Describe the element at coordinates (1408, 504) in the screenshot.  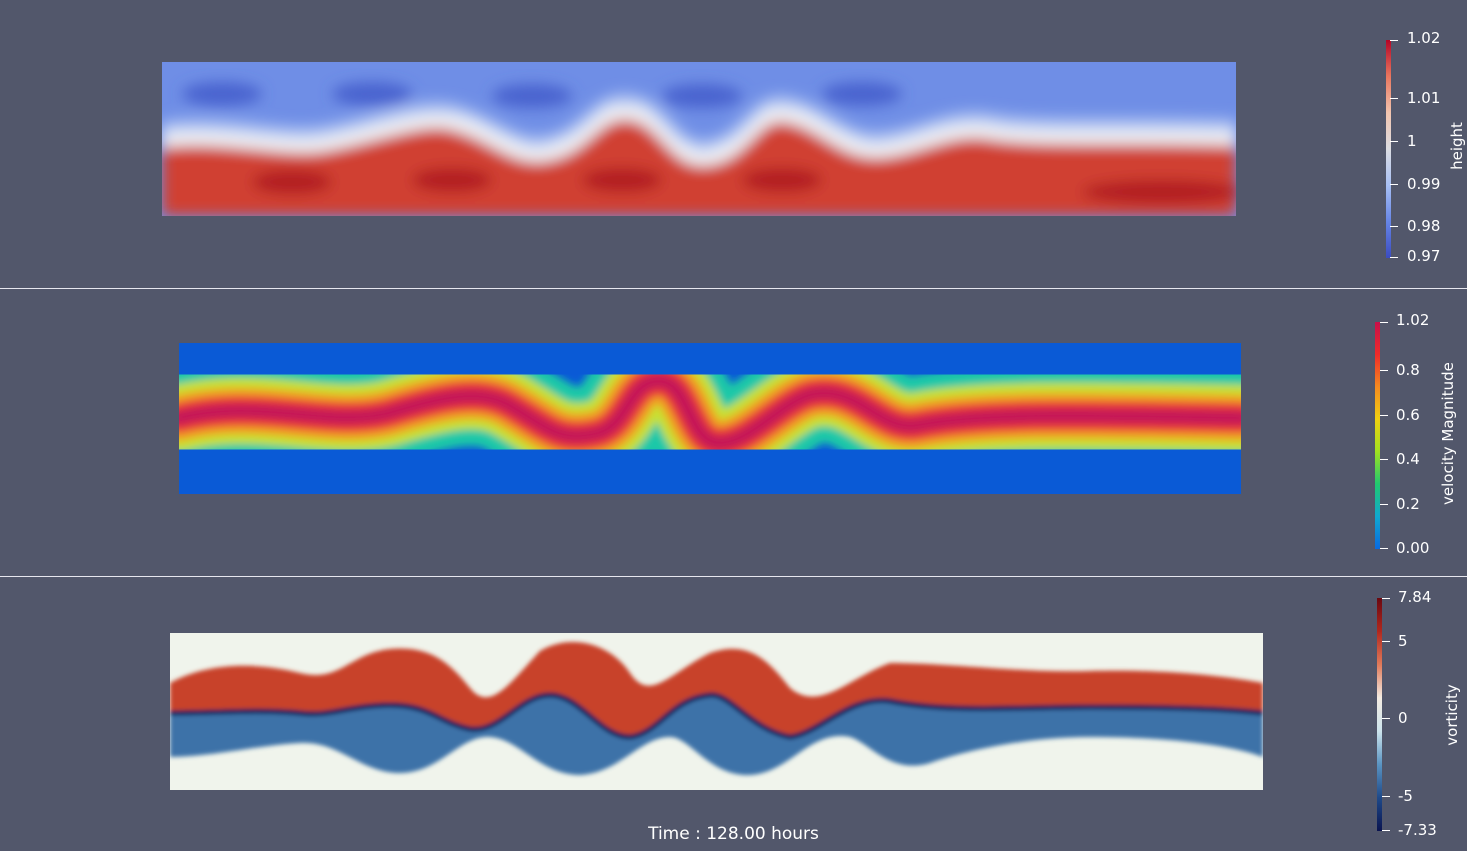
I see `velocity-tick-label: 0.2` at that location.